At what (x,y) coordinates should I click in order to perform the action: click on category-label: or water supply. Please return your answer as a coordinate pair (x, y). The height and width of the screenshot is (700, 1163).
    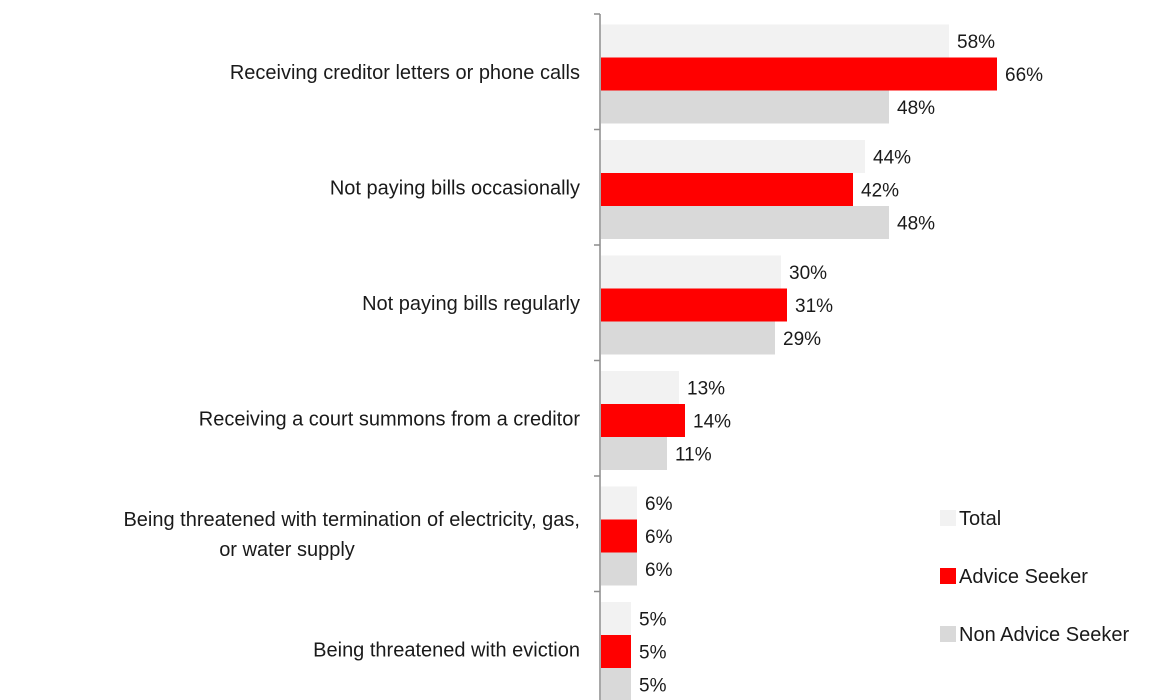
    Looking at the image, I should click on (287, 550).